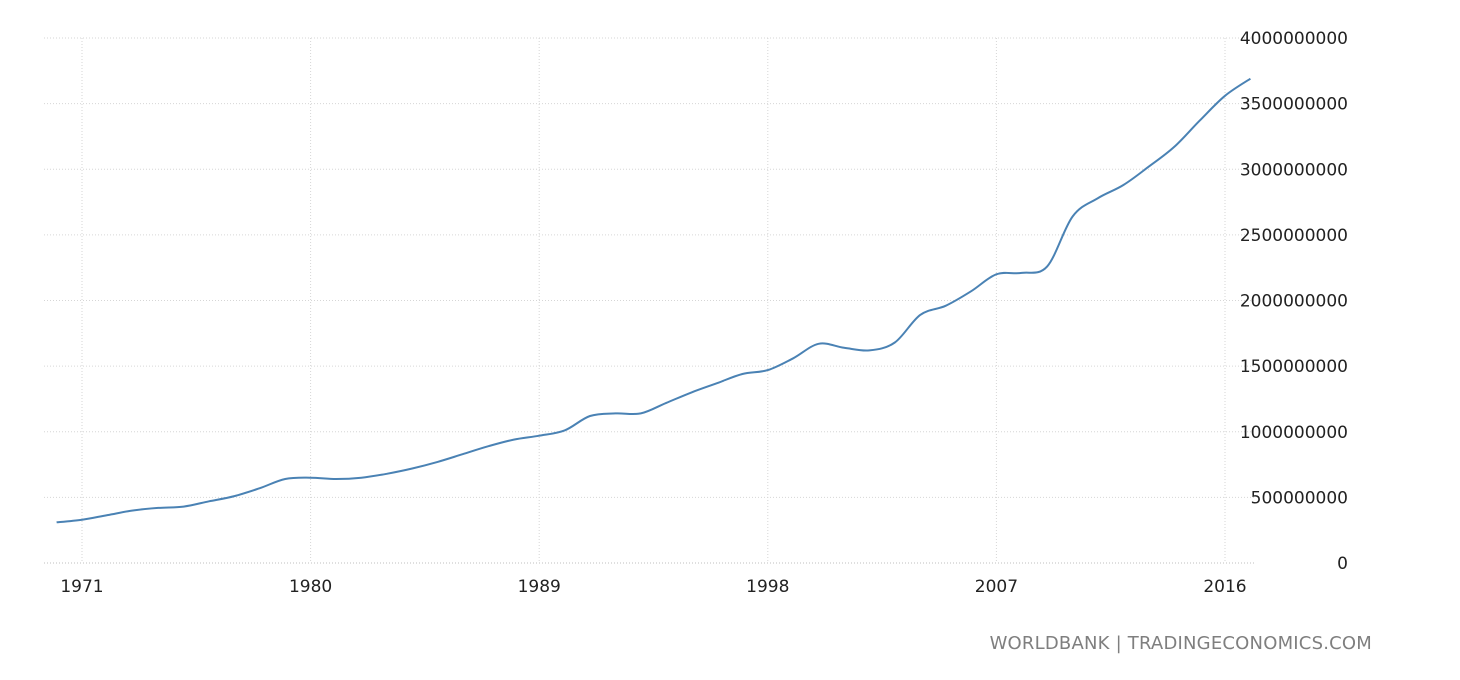 The width and height of the screenshot is (1460, 680). What do you see at coordinates (1180, 643) in the screenshot?
I see `source-attribution: WORLDBANK | TRADINGECONOMICS.COM` at bounding box center [1180, 643].